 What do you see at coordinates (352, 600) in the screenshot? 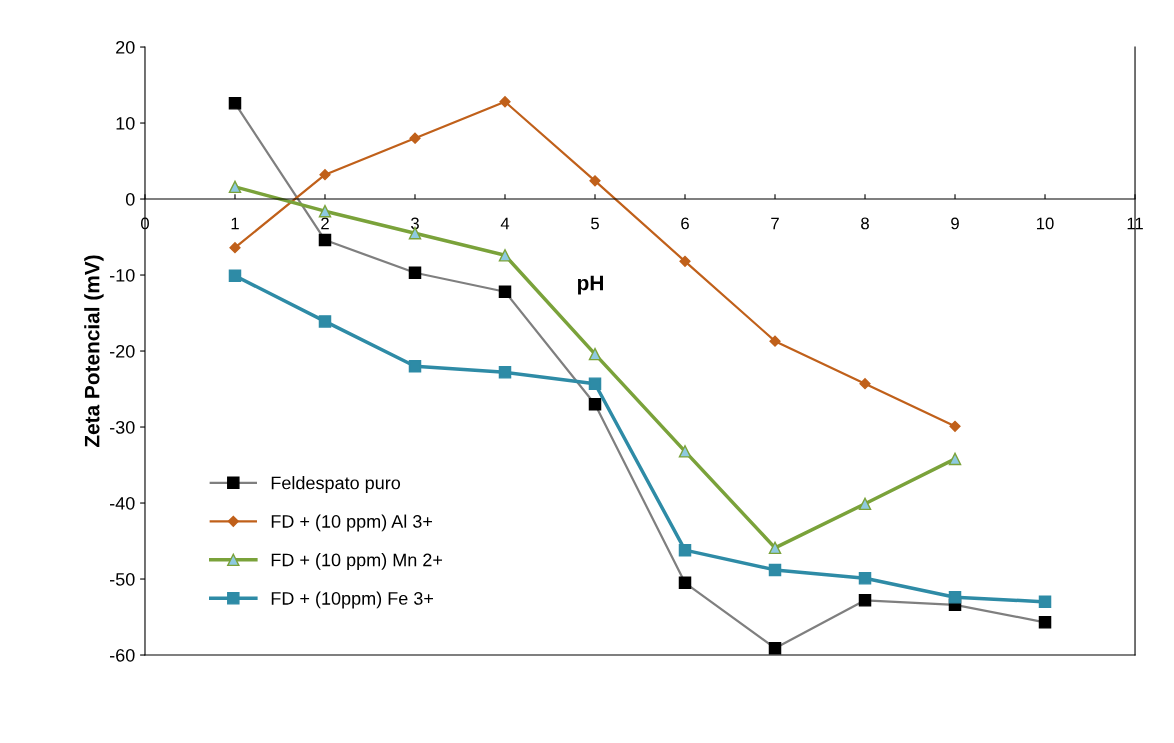
I see `legend-label: FD + (10ppm) Fe 3+` at bounding box center [352, 600].